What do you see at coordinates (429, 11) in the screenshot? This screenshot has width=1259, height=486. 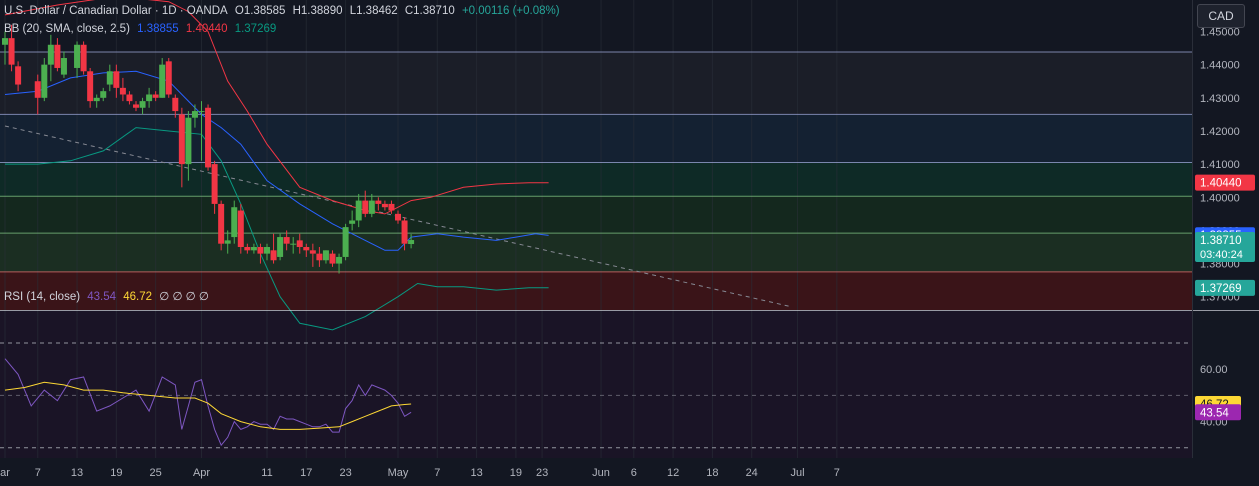 I see `close-value: C1.38710` at bounding box center [429, 11].